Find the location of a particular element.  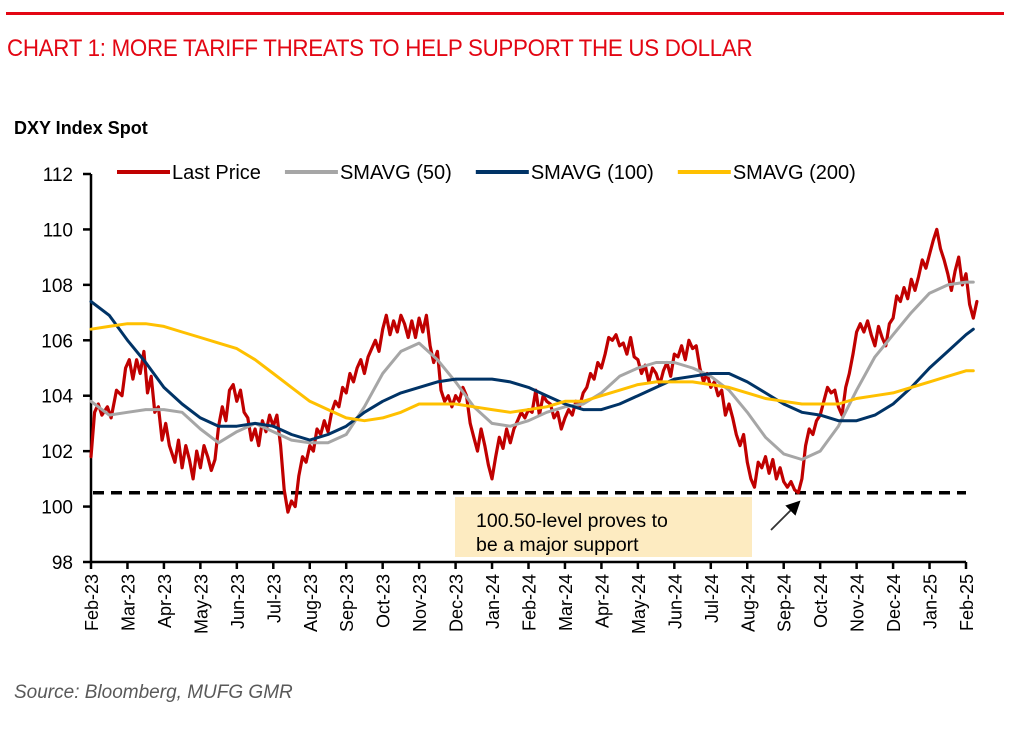

x-tick-label: Feb-25 is located at coordinates (967, 602).